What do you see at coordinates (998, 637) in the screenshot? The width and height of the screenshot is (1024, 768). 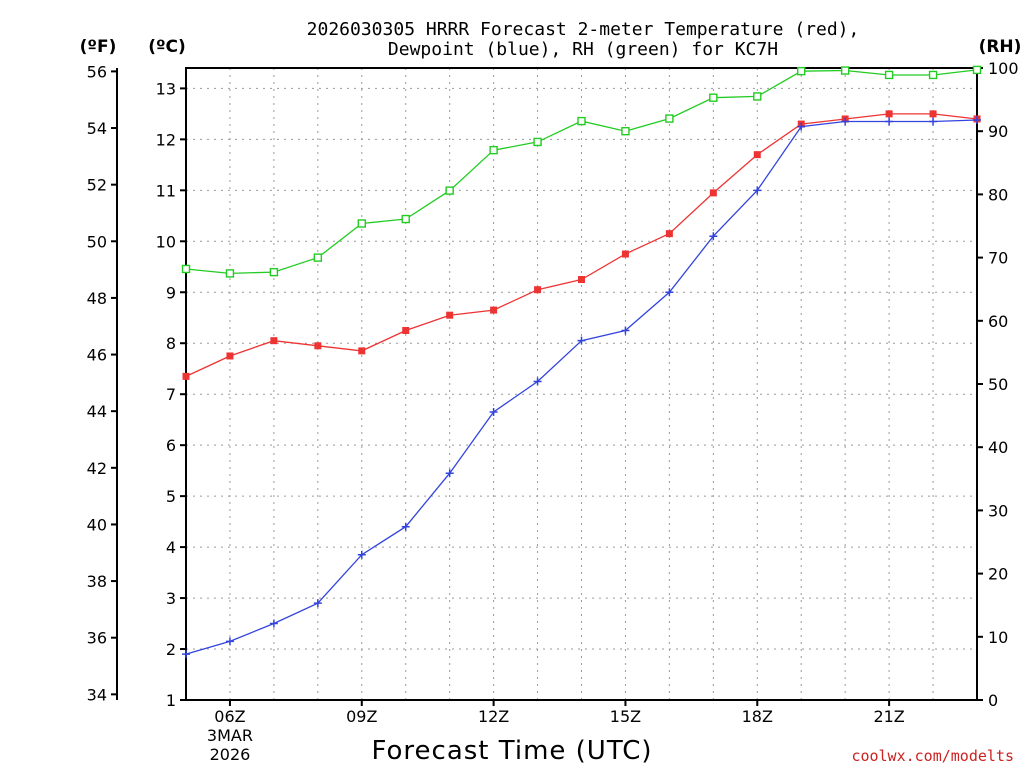 I see `rh-tick-label: 10` at bounding box center [998, 637].